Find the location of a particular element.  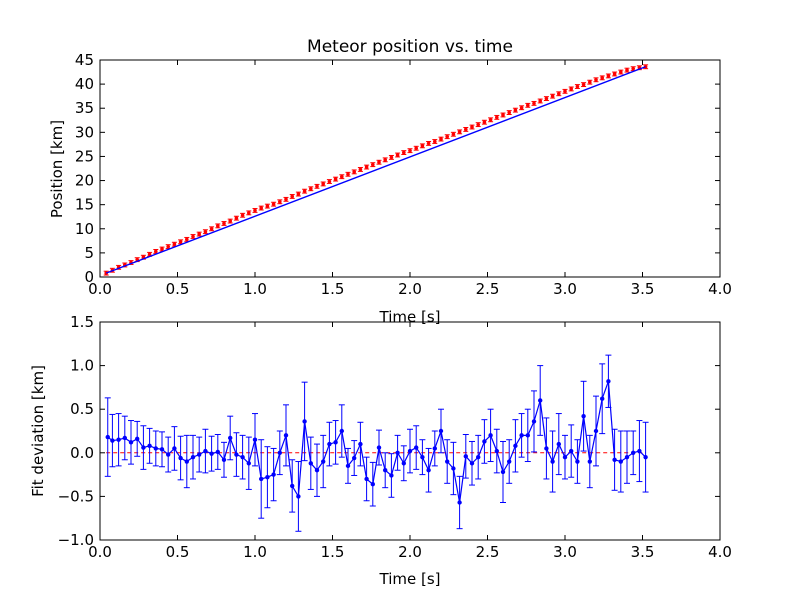

position-chart-ytick-label: 25 is located at coordinates (84, 156).